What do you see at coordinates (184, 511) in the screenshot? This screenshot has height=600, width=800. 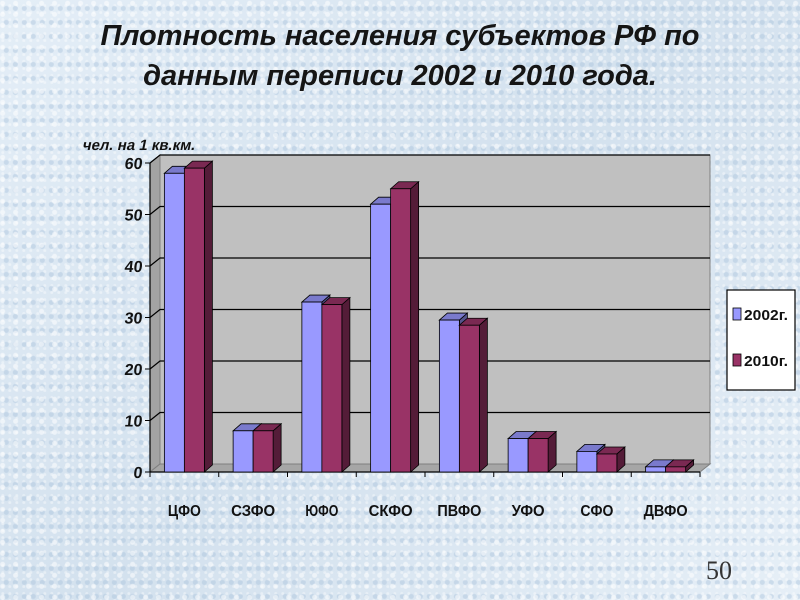 I see `x-category-label: ЦФО` at bounding box center [184, 511].